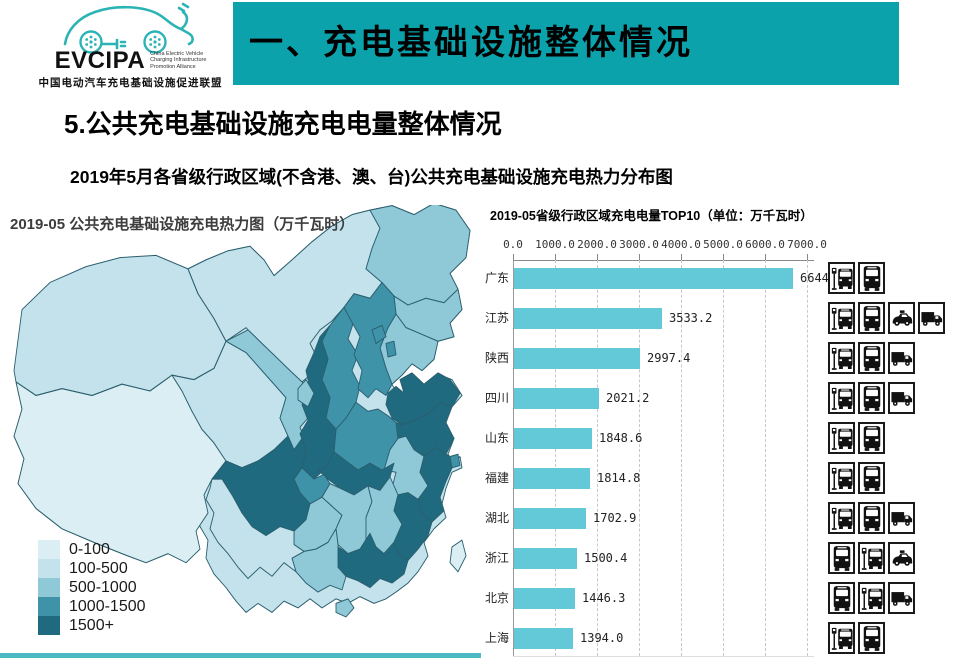 This screenshot has height=660, width=960. I want to click on bar-value-label: 2021.2, so click(628, 398).